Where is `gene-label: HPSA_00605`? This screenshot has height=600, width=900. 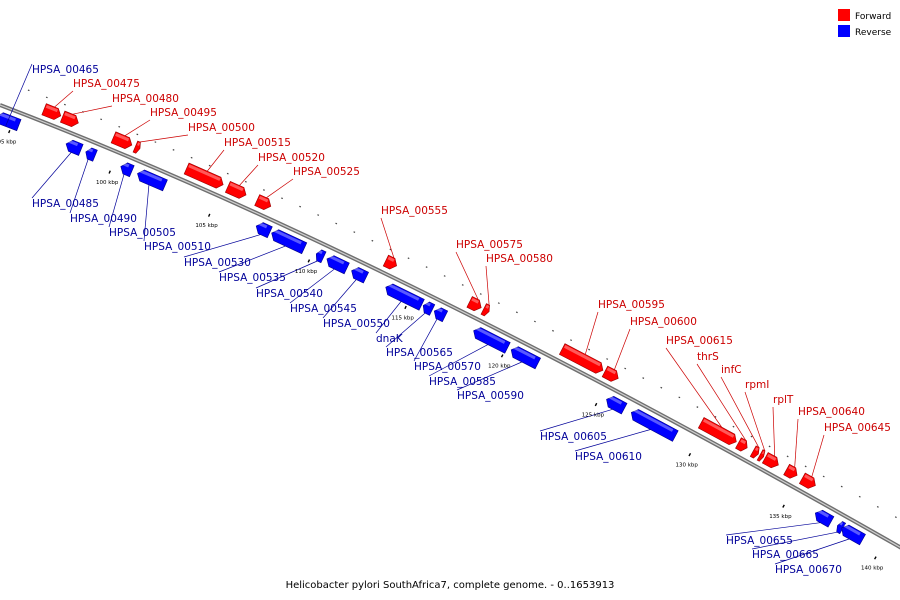 gene-label: HPSA_00605 is located at coordinates (573, 437).